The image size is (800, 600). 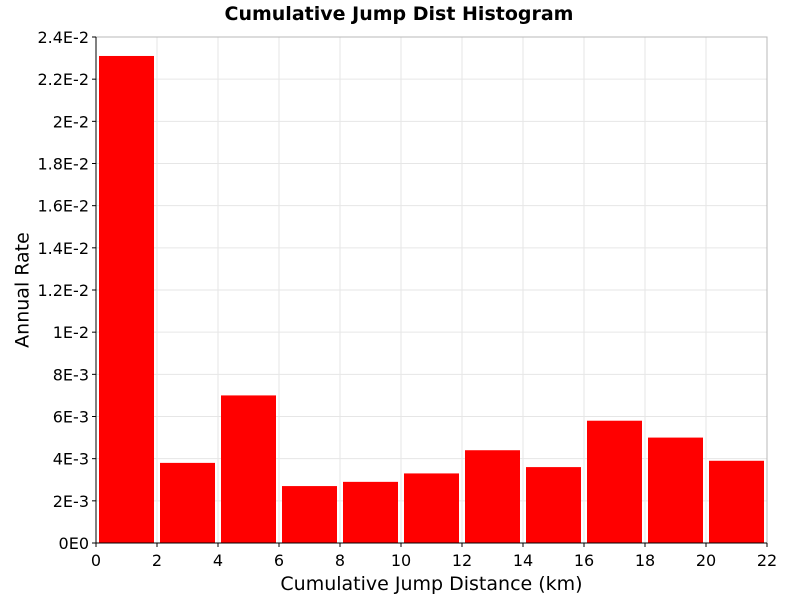 I want to click on y-tick-label: 1E-2, so click(x=71, y=332).